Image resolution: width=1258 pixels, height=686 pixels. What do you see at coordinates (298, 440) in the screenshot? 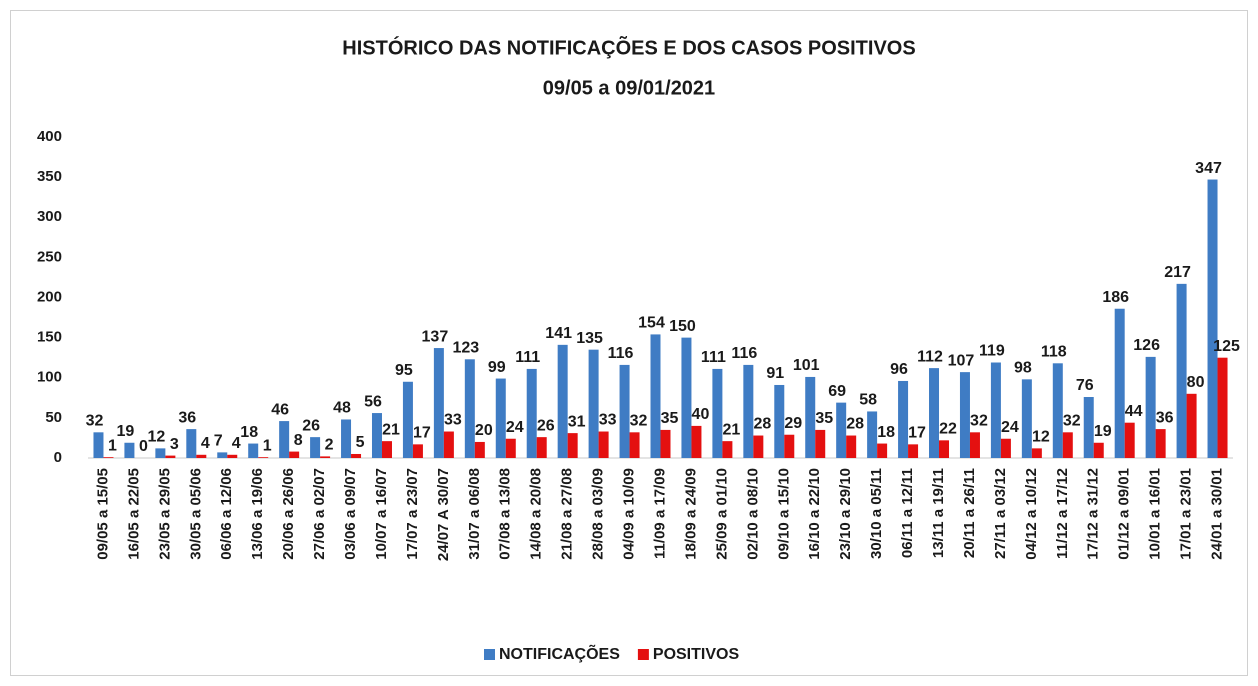
I see `value-label: 8` at bounding box center [298, 440].